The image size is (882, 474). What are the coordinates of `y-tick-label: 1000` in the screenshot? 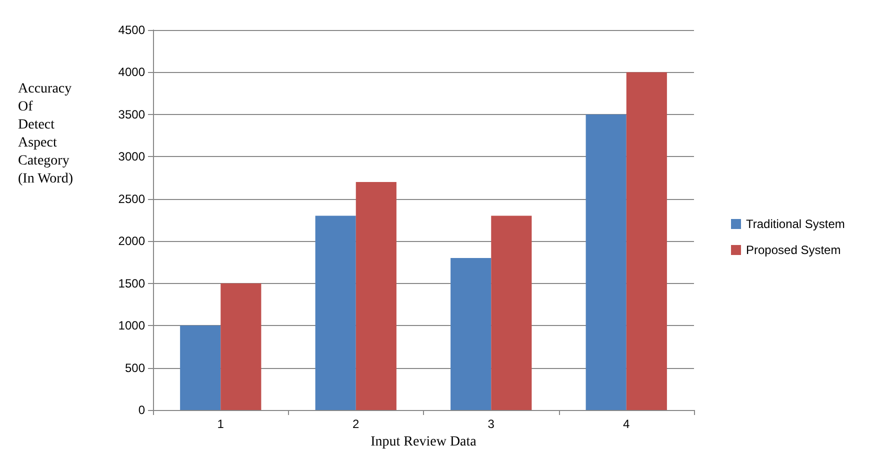 It's located at (132, 325).